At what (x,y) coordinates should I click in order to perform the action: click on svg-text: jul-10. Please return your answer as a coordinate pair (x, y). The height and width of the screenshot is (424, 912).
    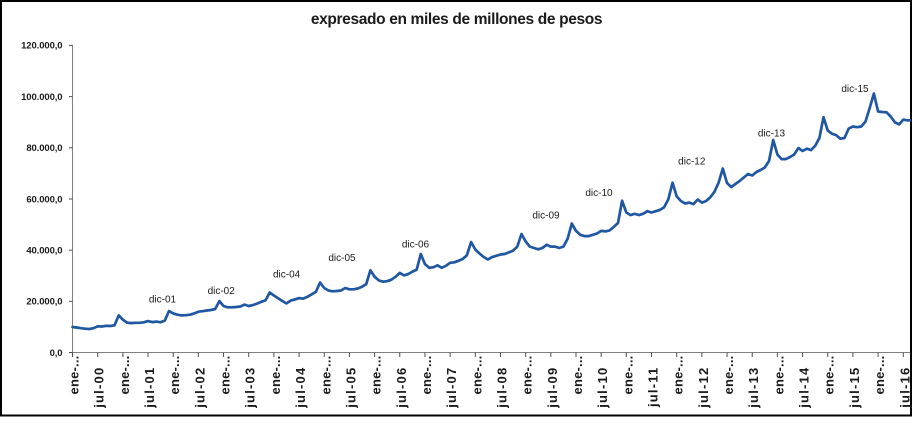
    Looking at the image, I should click on (602, 388).